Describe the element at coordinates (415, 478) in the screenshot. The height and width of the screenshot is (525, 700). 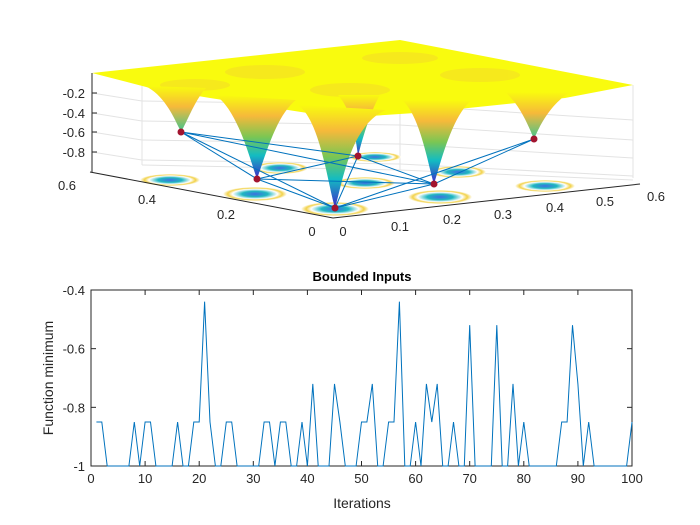
I see `x-tick-label: 60` at that location.